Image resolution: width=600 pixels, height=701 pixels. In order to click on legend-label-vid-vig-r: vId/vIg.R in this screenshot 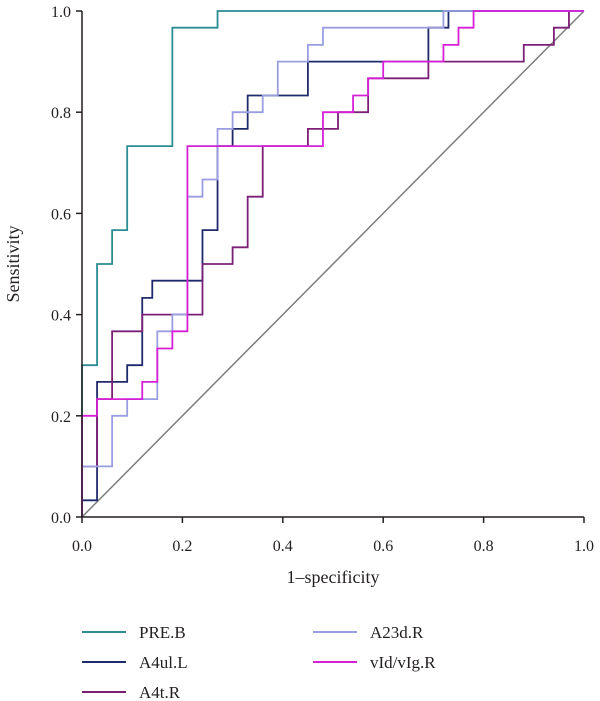, I will do `click(403, 662)`.